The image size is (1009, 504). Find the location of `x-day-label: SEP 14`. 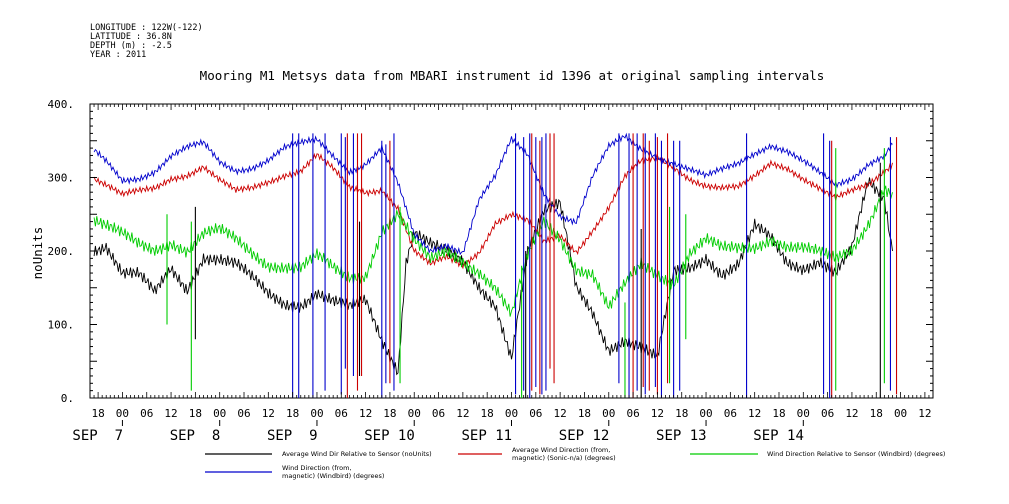

x-day-label: SEP 14 is located at coordinates (778, 436).